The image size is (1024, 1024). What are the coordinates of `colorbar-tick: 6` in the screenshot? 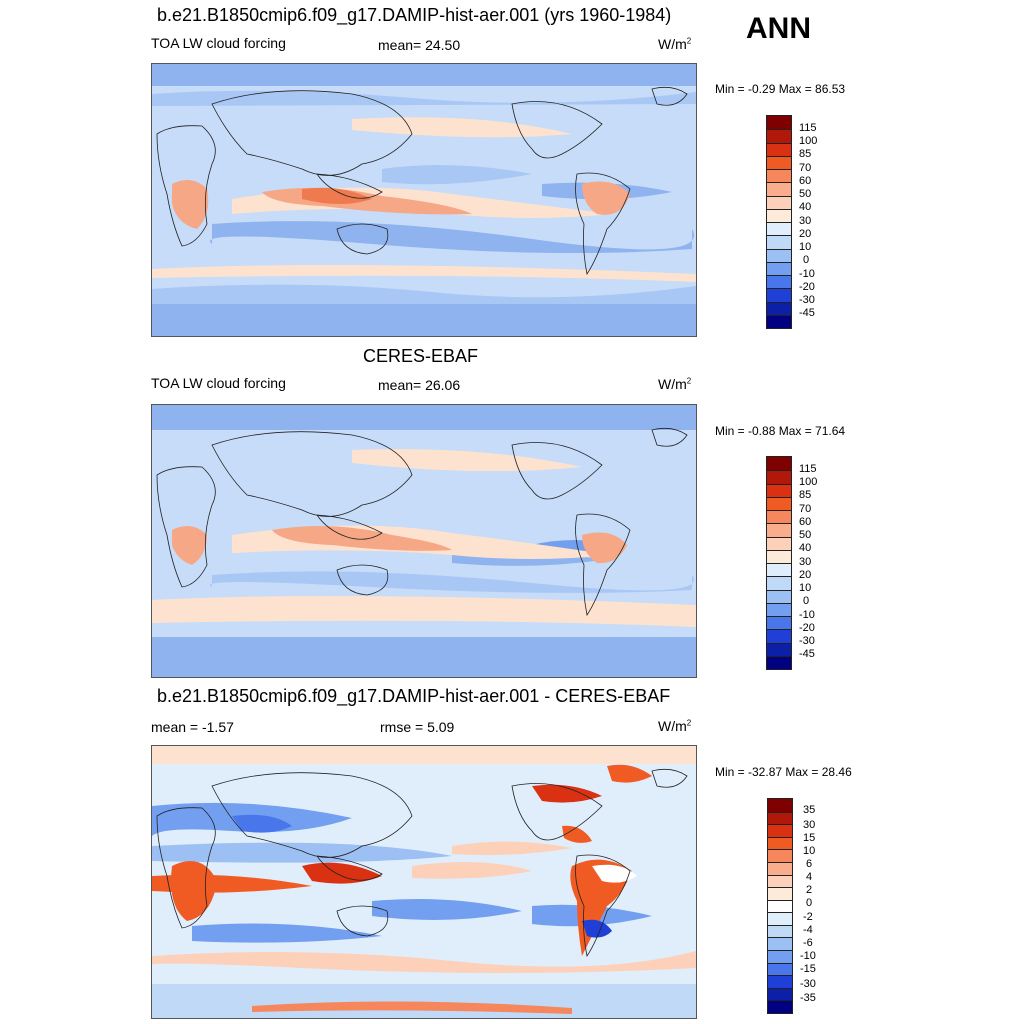 It's located at (809, 864).